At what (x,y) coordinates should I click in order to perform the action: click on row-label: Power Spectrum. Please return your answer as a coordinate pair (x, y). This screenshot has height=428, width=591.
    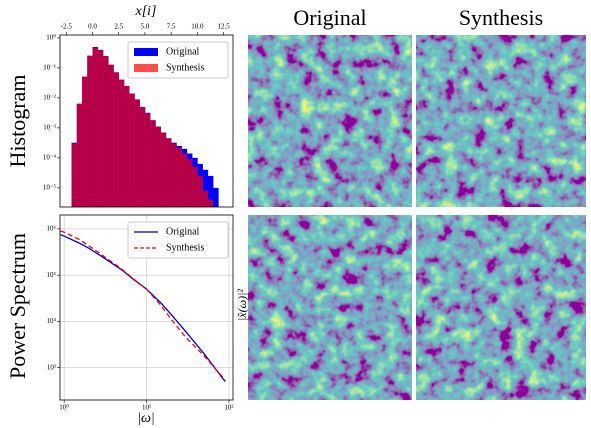
    Looking at the image, I should click on (17, 306).